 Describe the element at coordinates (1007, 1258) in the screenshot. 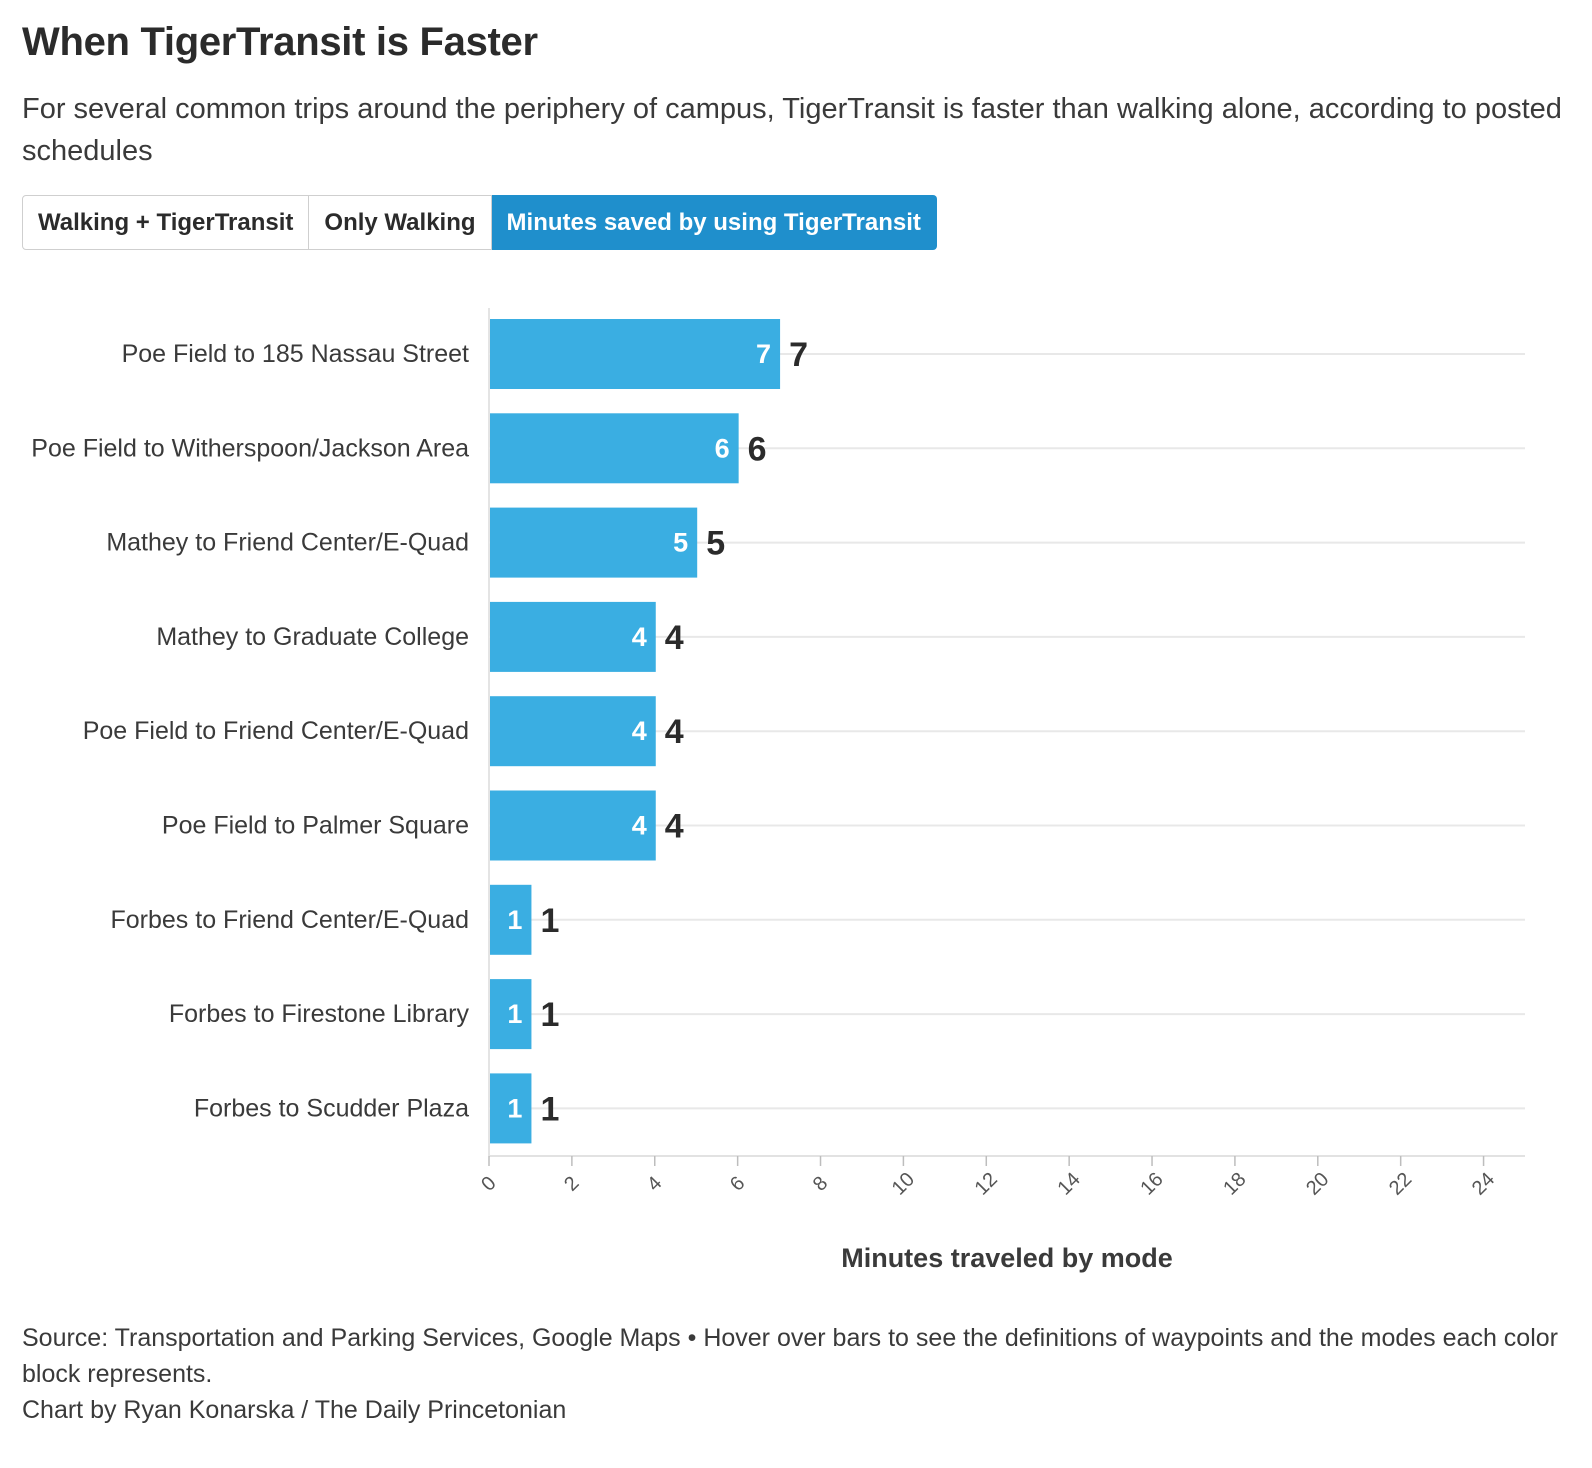

I see `x-axis-title: Minutes traveled by mode` at that location.